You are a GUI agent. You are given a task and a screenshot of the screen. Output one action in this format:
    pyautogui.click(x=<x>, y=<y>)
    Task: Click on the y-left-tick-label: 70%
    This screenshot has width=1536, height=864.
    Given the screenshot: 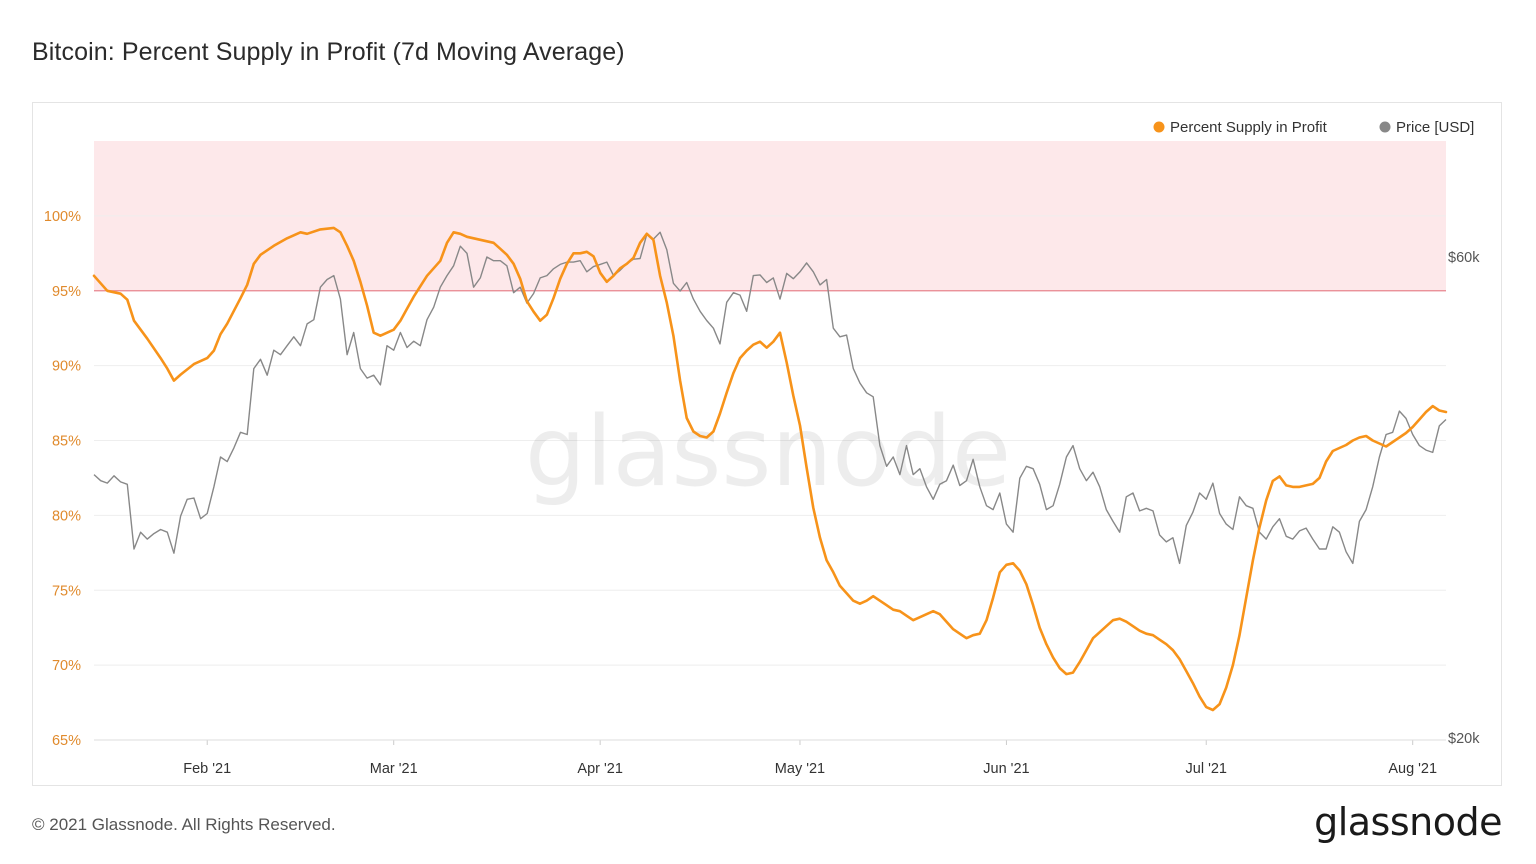 What is the action you would take?
    pyautogui.click(x=66, y=666)
    